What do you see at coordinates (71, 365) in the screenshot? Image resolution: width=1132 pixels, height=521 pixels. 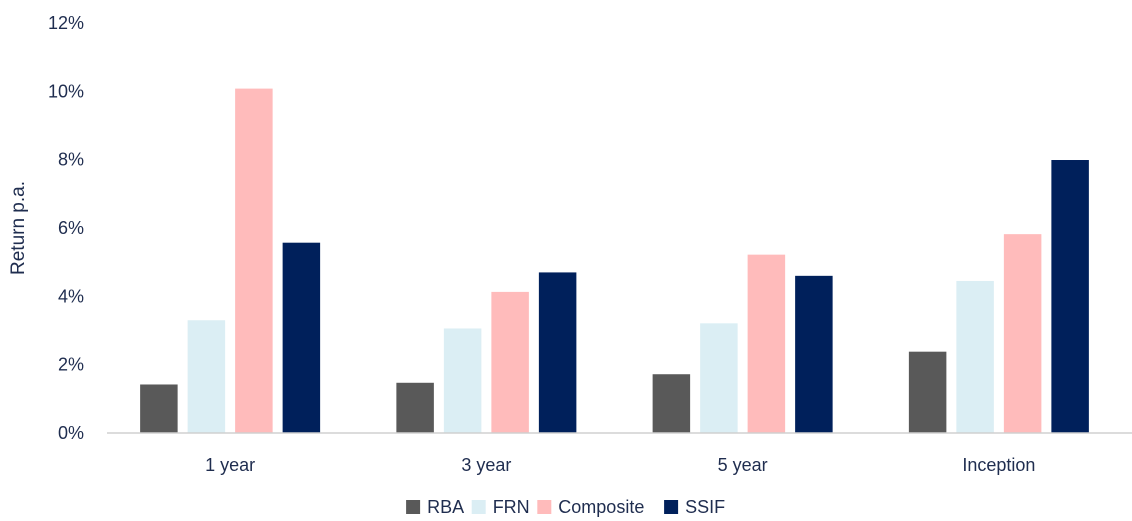 I see `y-tick-label: 2%` at bounding box center [71, 365].